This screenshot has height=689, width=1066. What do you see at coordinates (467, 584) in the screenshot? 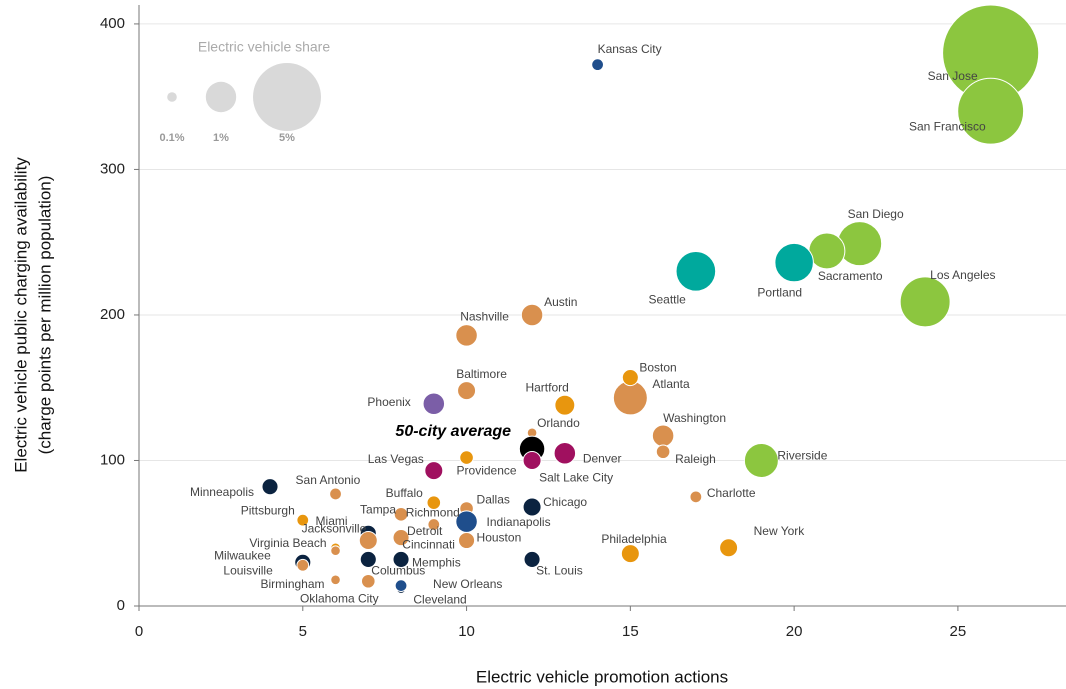
I see `bubble-label: New Orleans` at bounding box center [467, 584].